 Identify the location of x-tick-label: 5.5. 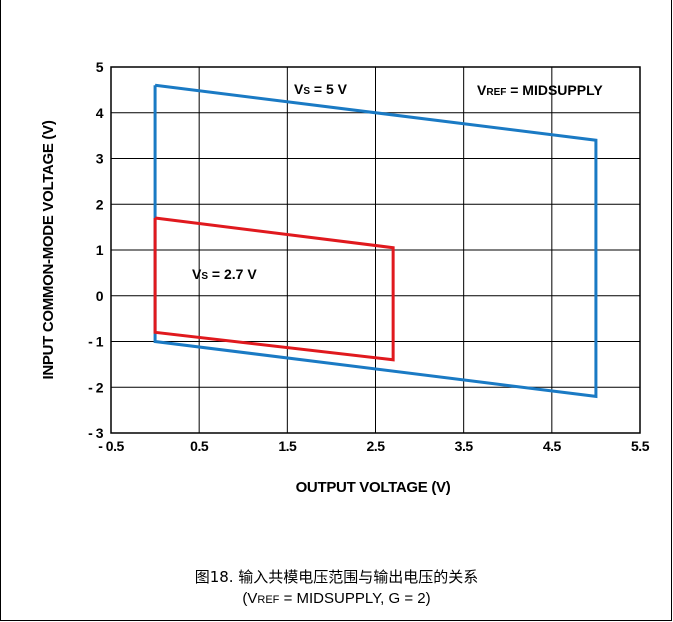
(640, 446).